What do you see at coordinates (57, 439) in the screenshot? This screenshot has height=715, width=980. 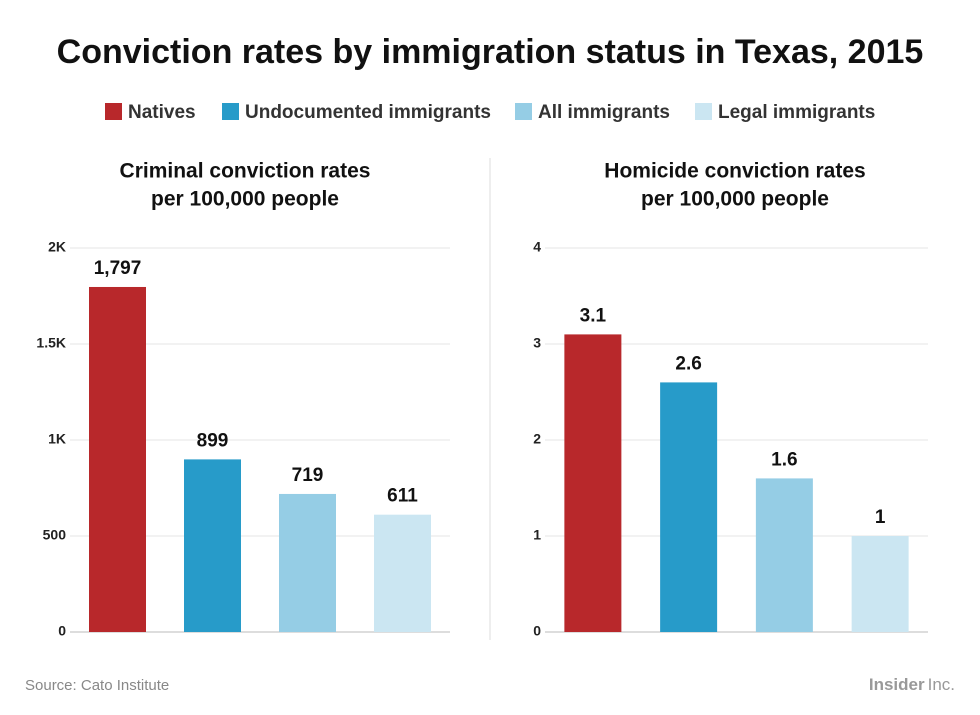 I see `y-tick-label: 1K` at bounding box center [57, 439].